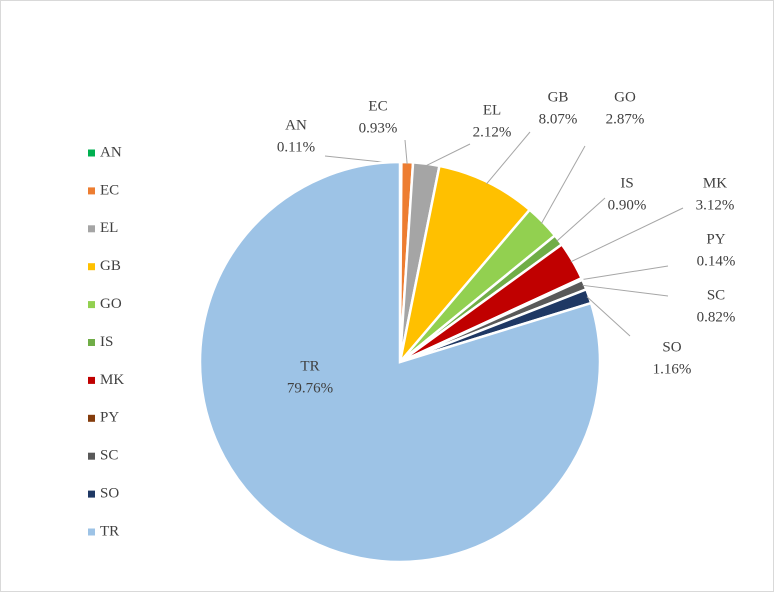  I want to click on slice-label-name: SO, so click(671, 347).